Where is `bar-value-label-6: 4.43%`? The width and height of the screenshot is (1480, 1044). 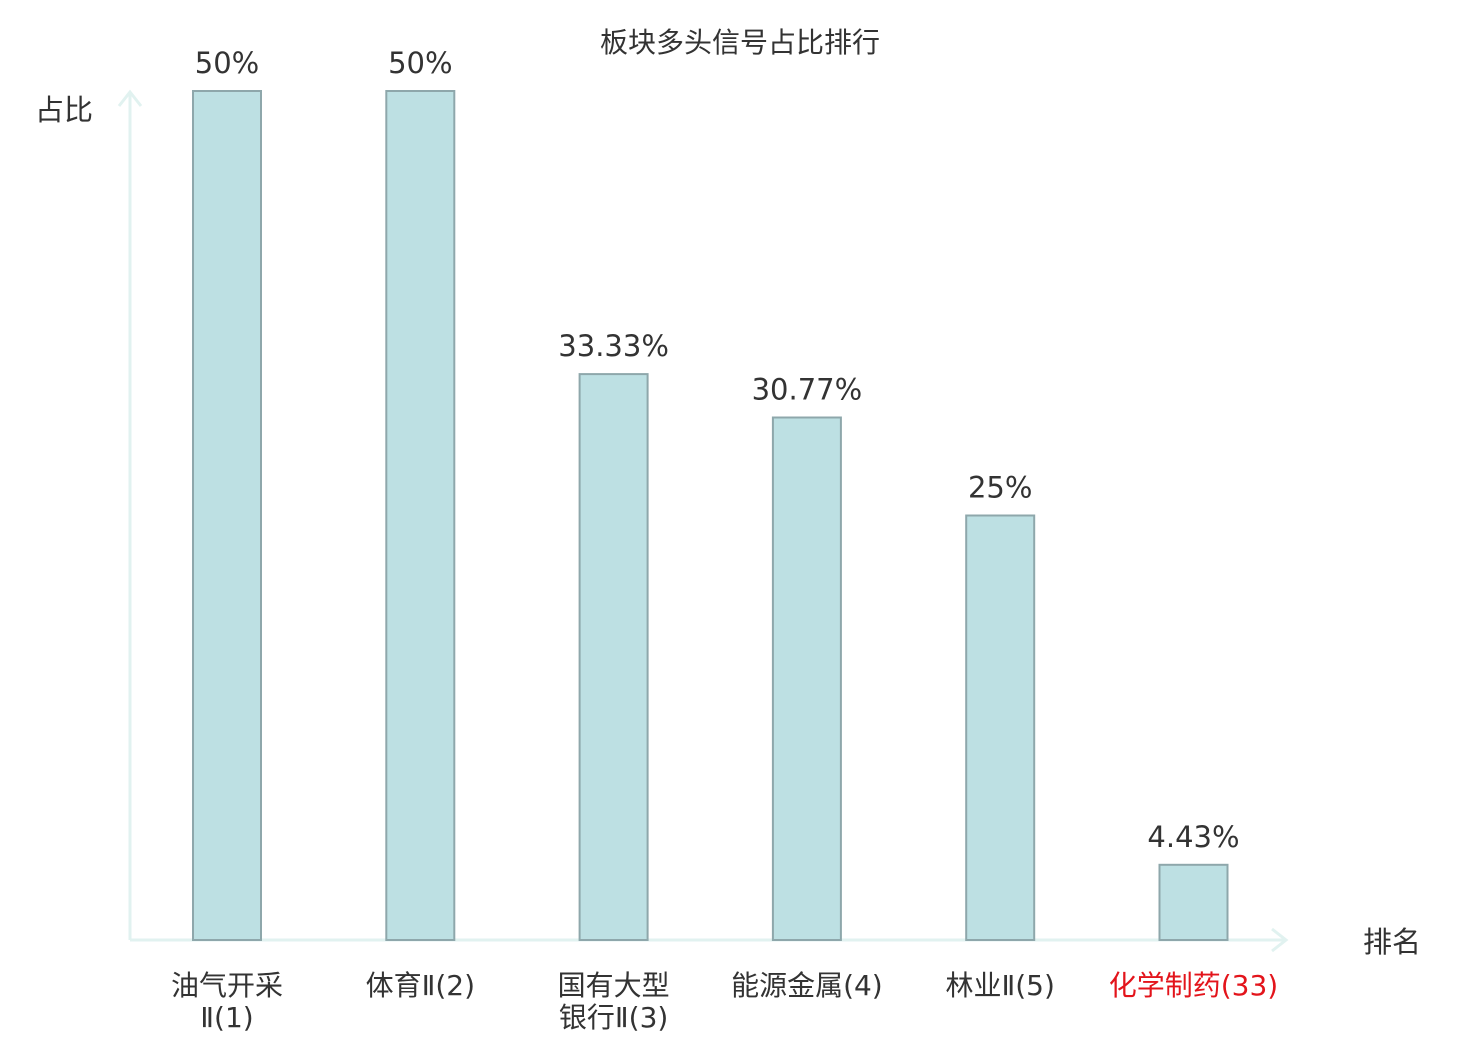
bar-value-label-6: 4.43% is located at coordinates (1193, 837).